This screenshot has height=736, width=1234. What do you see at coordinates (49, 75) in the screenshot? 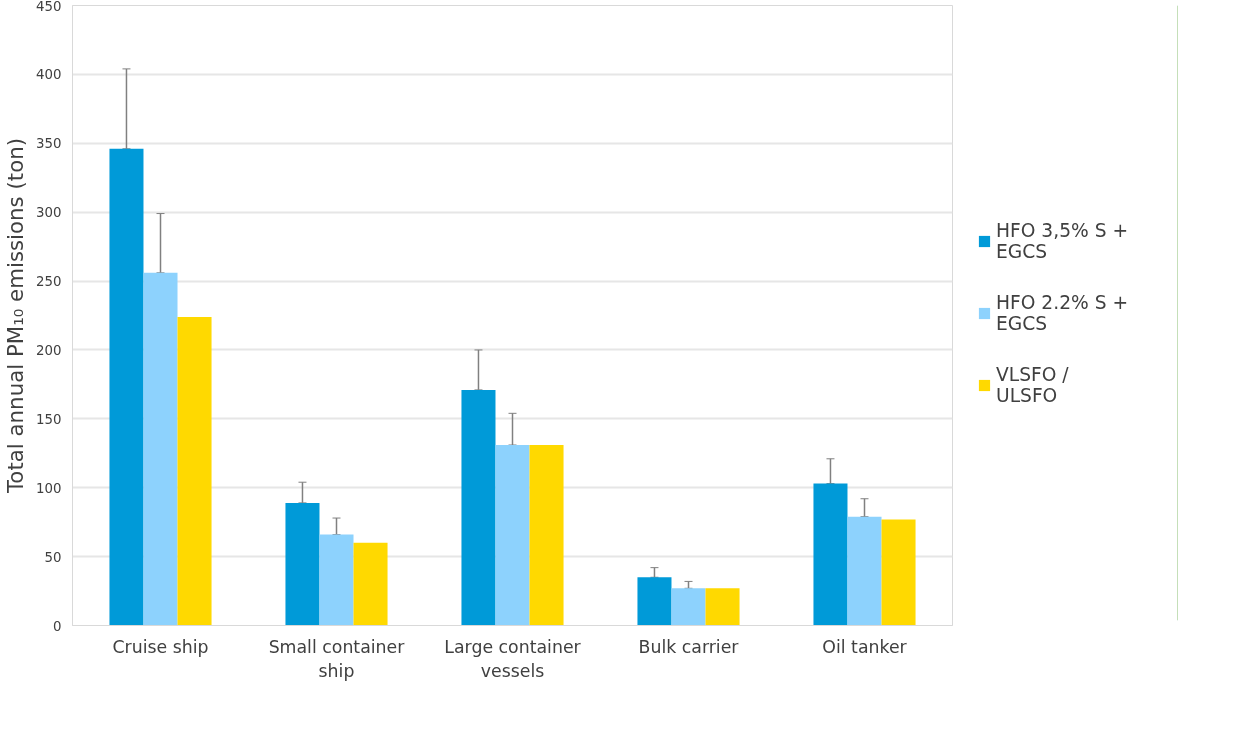
I see `y-tick-label: 400` at bounding box center [49, 75].